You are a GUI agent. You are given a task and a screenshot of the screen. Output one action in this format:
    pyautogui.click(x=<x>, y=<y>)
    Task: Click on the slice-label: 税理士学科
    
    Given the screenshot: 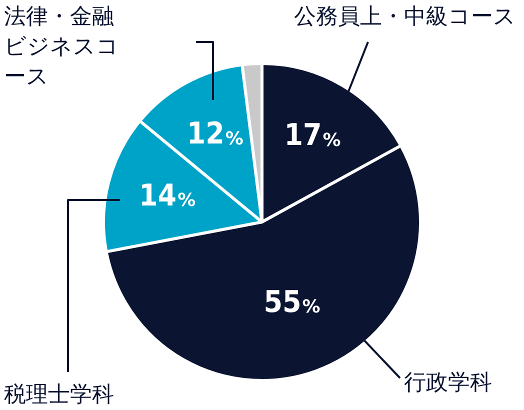 What is the action you would take?
    pyautogui.click(x=59, y=395)
    